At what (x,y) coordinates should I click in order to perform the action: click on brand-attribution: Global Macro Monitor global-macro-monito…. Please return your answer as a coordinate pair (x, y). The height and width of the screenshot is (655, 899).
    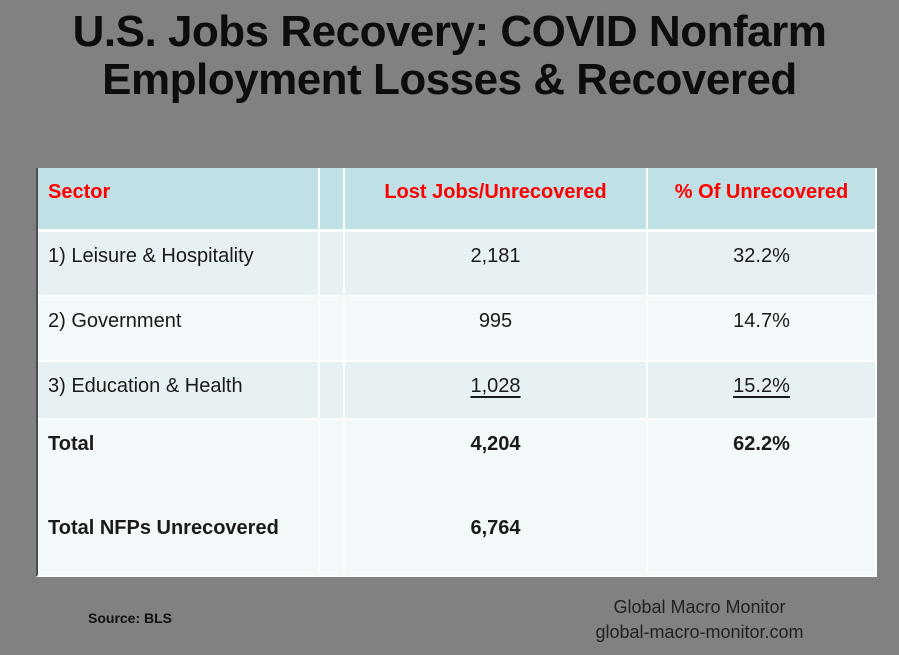
    Looking at the image, I should click on (699, 620).